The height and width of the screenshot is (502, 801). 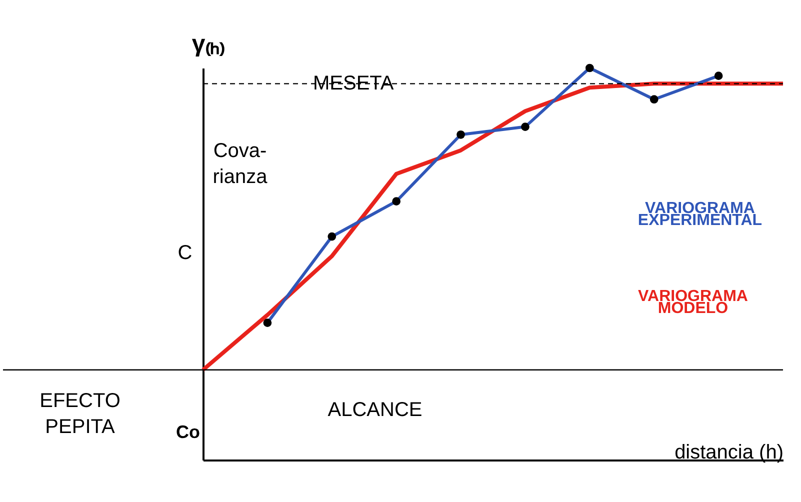 What do you see at coordinates (700, 214) in the screenshot?
I see `text: VARIOGRAMA EXPERIMENTAL` at bounding box center [700, 214].